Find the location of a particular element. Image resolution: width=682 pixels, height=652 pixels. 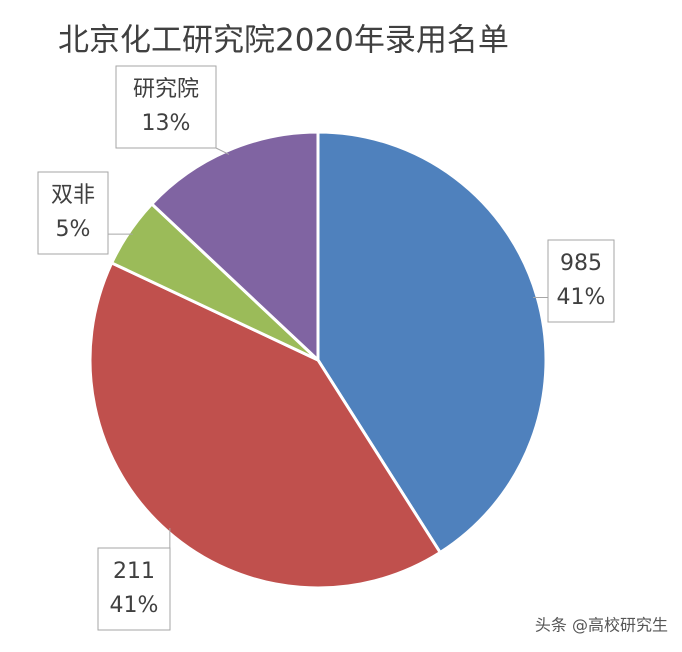

pie-slice is located at coordinates (234, 247).